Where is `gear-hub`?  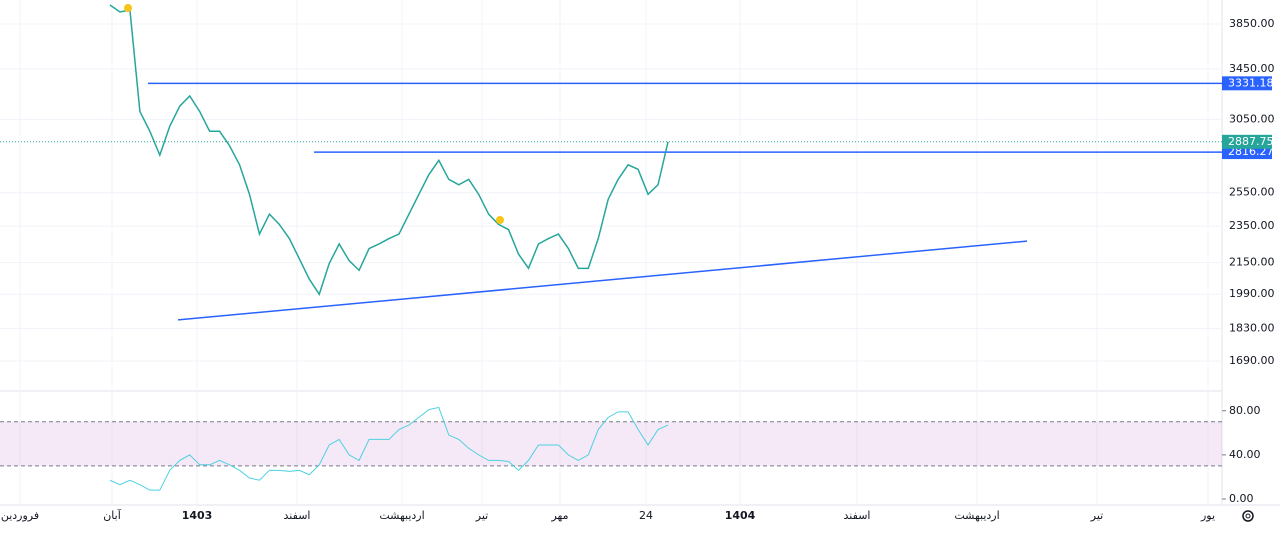 gear-hub is located at coordinates (1248, 516).